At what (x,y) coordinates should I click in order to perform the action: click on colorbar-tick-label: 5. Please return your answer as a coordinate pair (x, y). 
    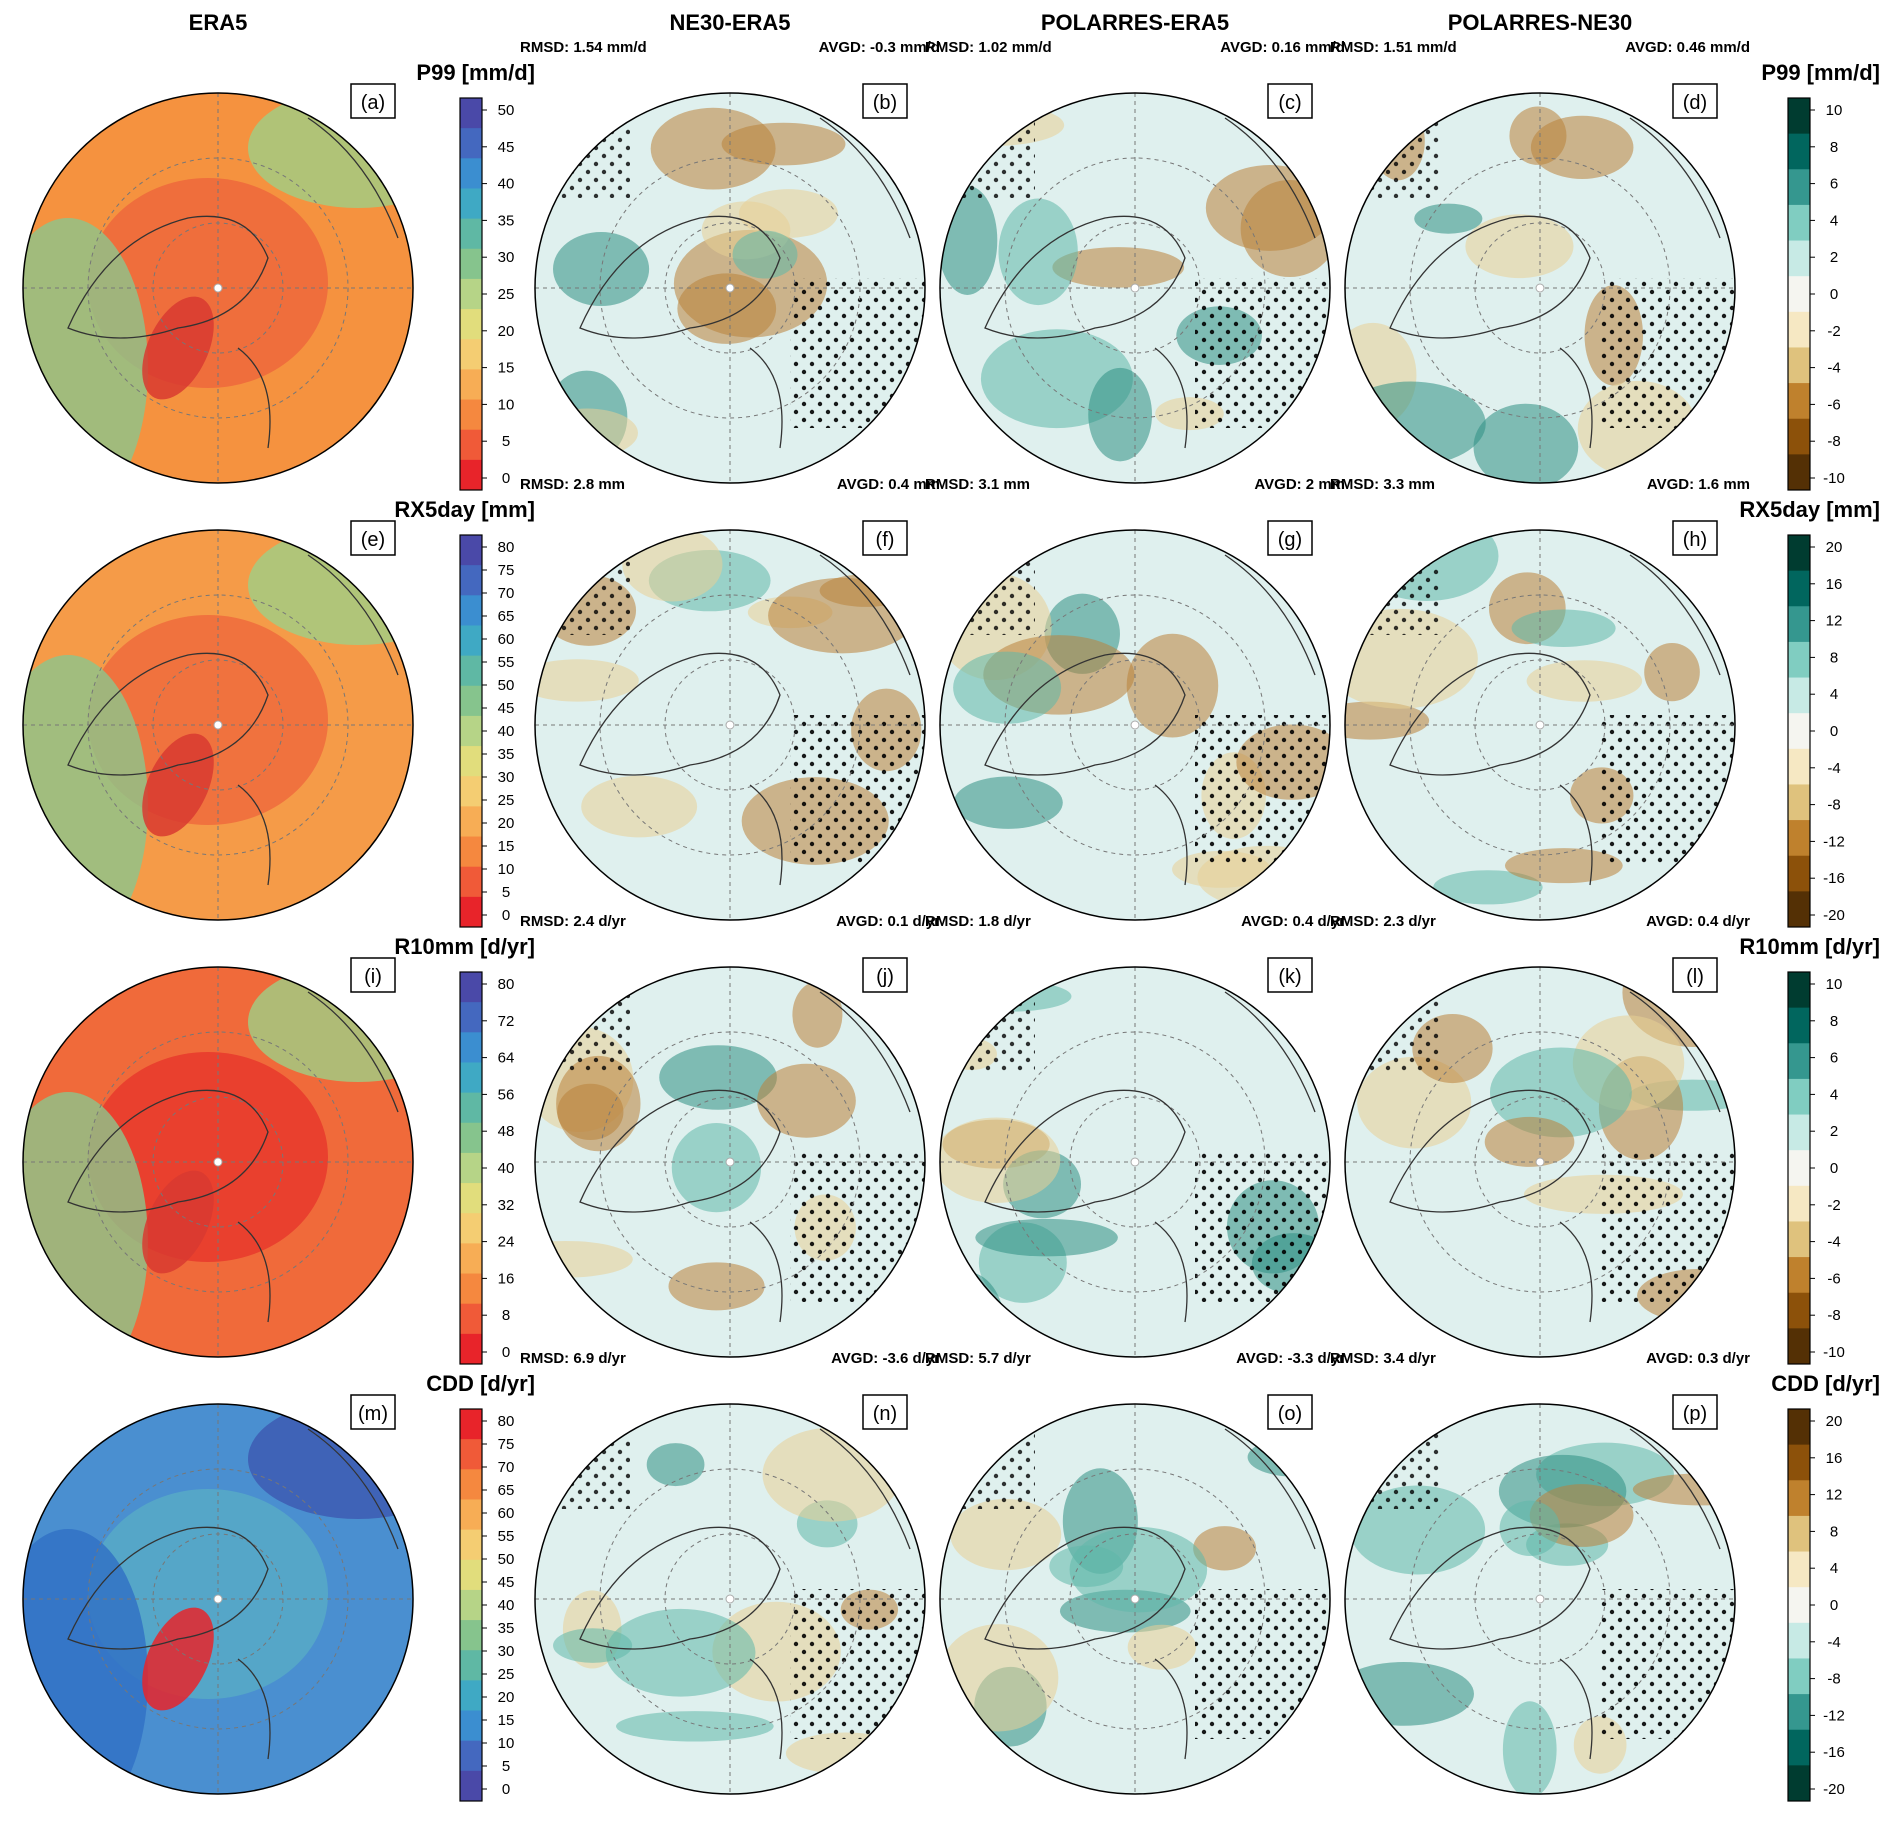
    Looking at the image, I should click on (506, 892).